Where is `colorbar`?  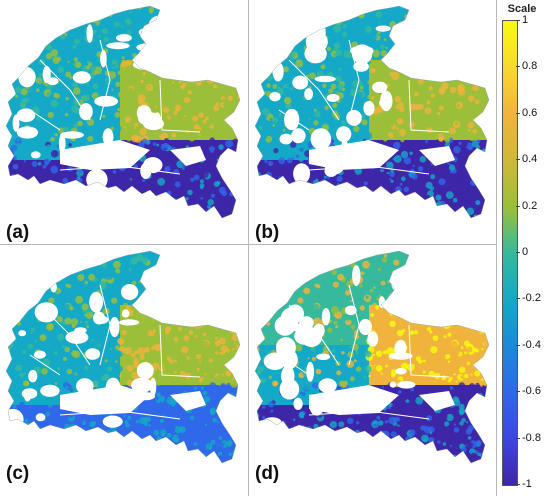 colorbar is located at coordinates (510, 253).